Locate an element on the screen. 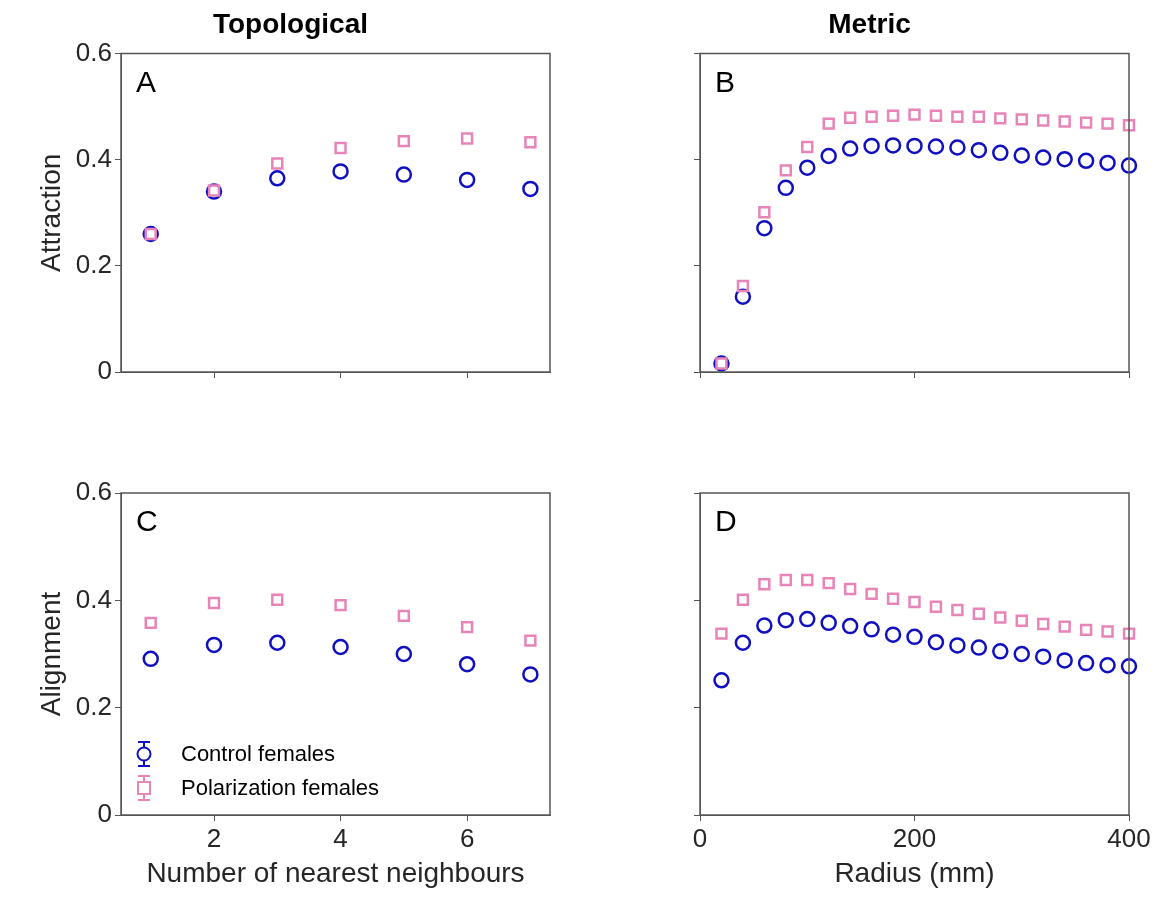  y-axis-title: Alignment is located at coordinates (50, 654).